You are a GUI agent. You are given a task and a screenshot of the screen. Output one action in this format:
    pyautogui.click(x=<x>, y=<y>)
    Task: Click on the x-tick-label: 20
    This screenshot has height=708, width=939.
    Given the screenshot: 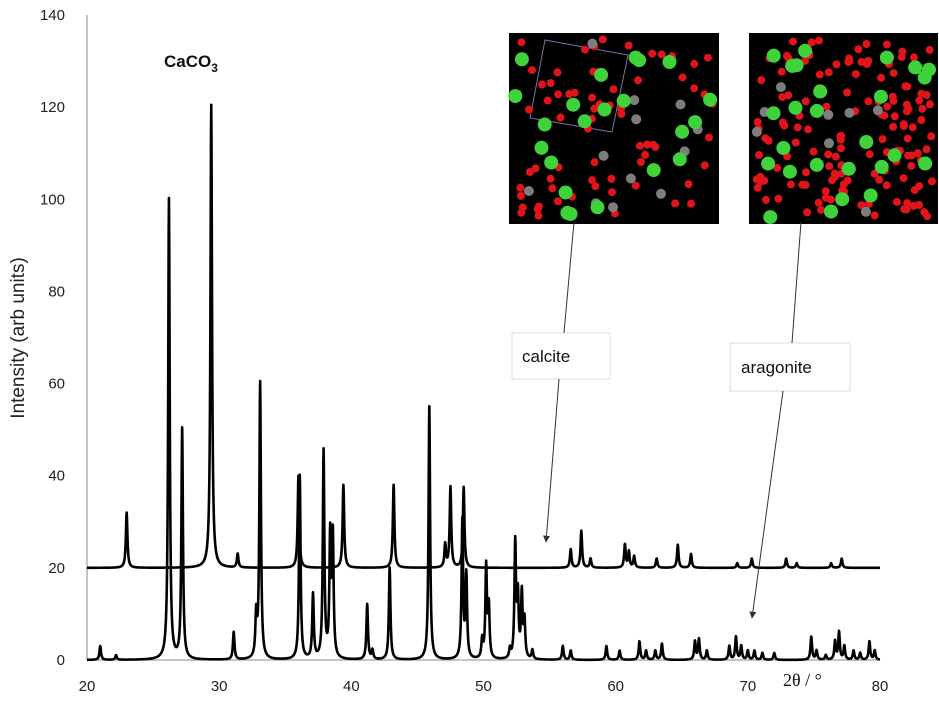 What is the action you would take?
    pyautogui.click(x=87, y=686)
    